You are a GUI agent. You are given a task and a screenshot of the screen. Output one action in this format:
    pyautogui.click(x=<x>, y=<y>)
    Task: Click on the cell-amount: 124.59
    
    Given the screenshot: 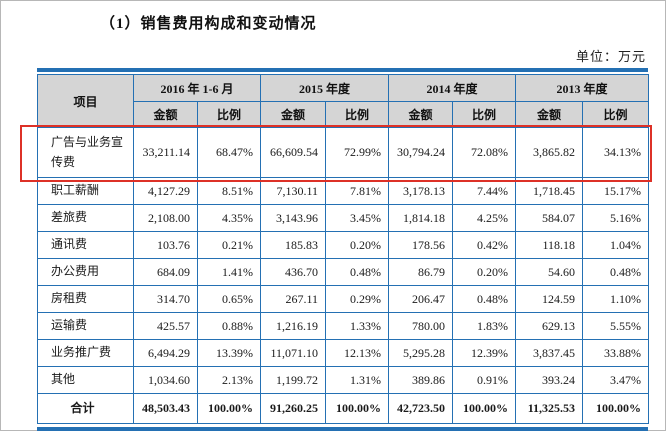 What is the action you would take?
    pyautogui.click(x=549, y=299)
    